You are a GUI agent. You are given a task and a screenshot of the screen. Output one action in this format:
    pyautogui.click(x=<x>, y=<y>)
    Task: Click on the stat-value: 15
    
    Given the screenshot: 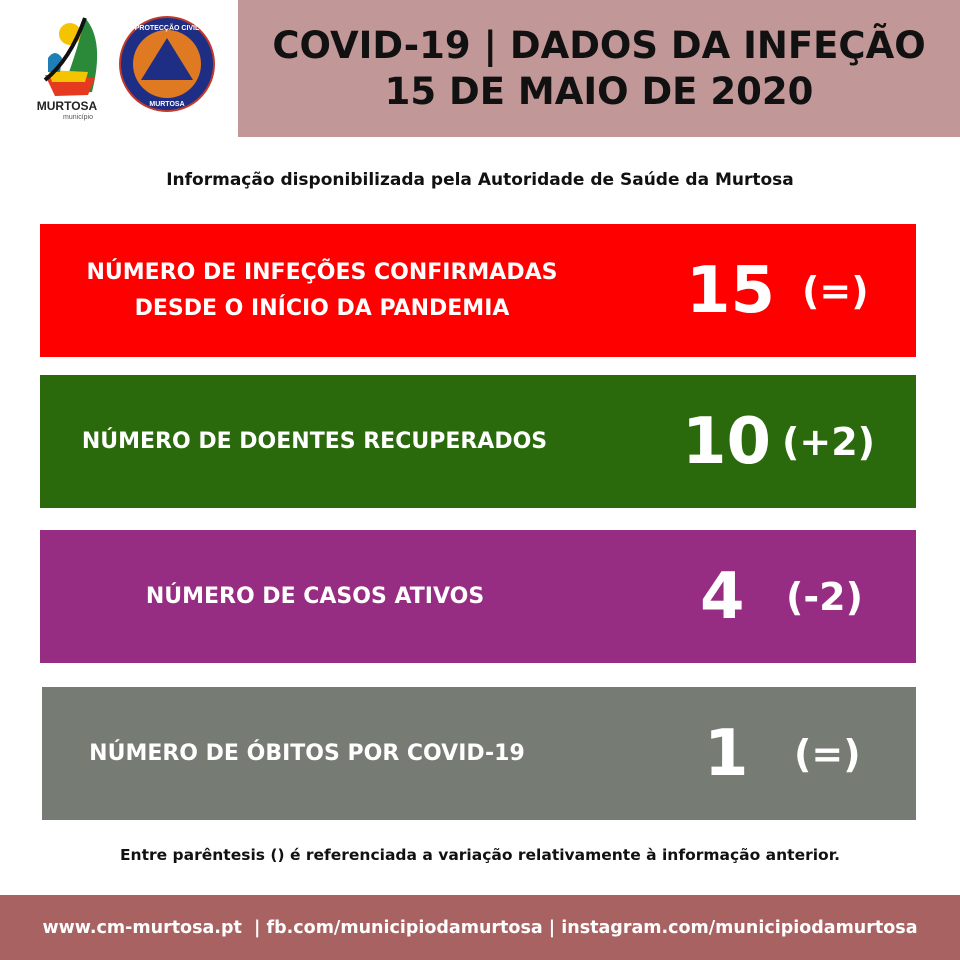 What is the action you would take?
    pyautogui.click(x=731, y=290)
    